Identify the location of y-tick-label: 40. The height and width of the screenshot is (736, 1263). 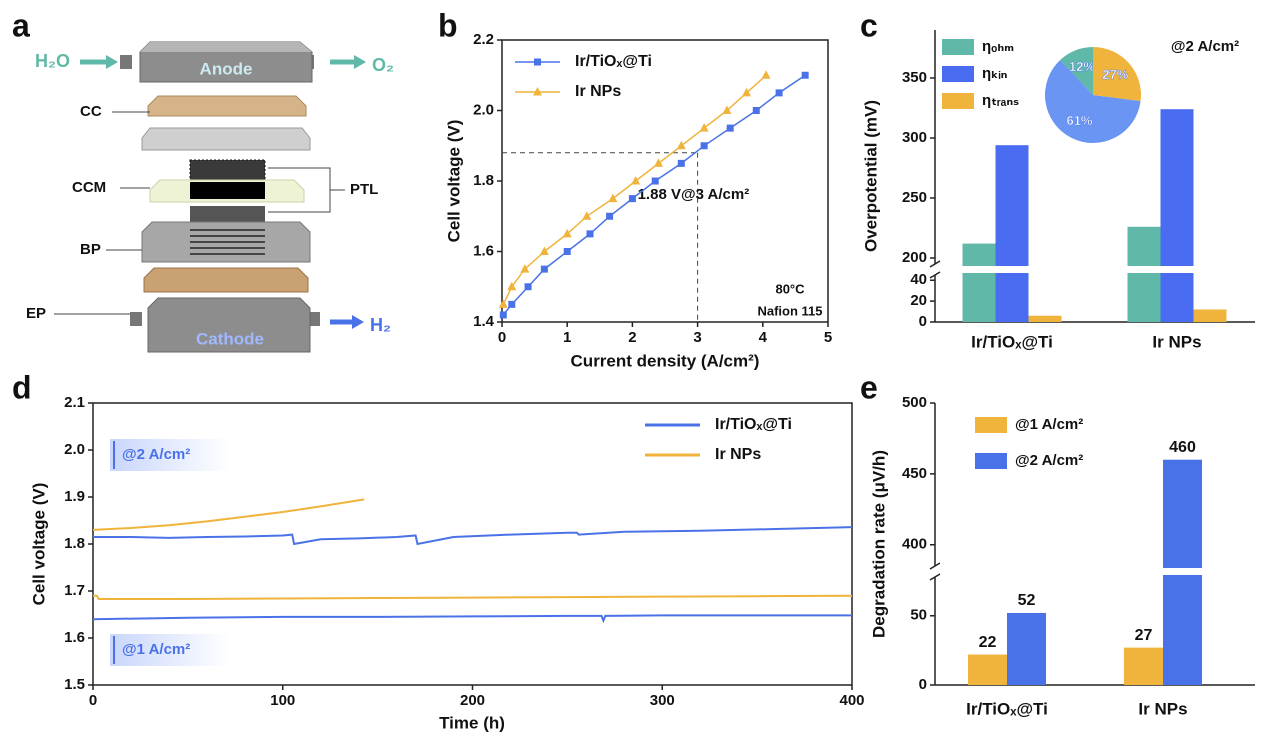
(918, 279).